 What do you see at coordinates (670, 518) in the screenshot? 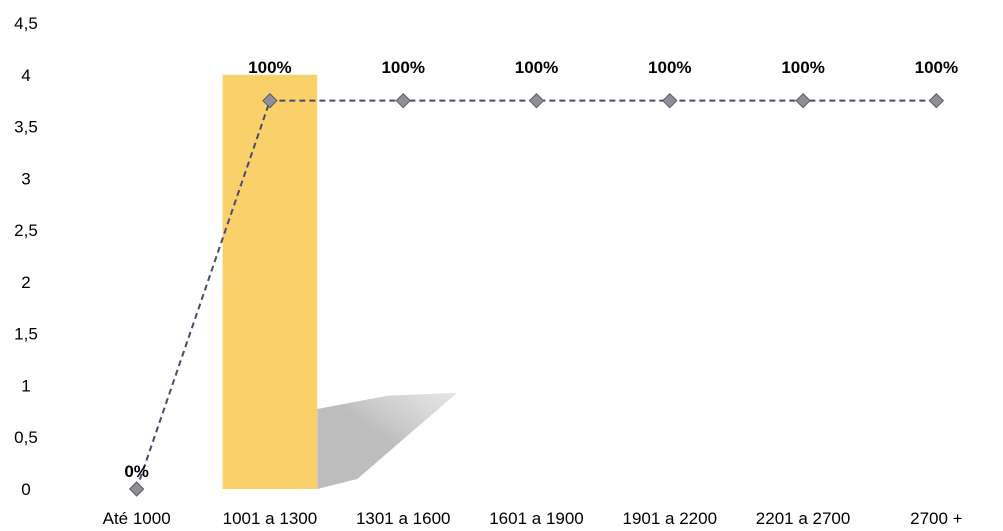
I see `x-tick-label: 1901 a 2200` at bounding box center [670, 518].